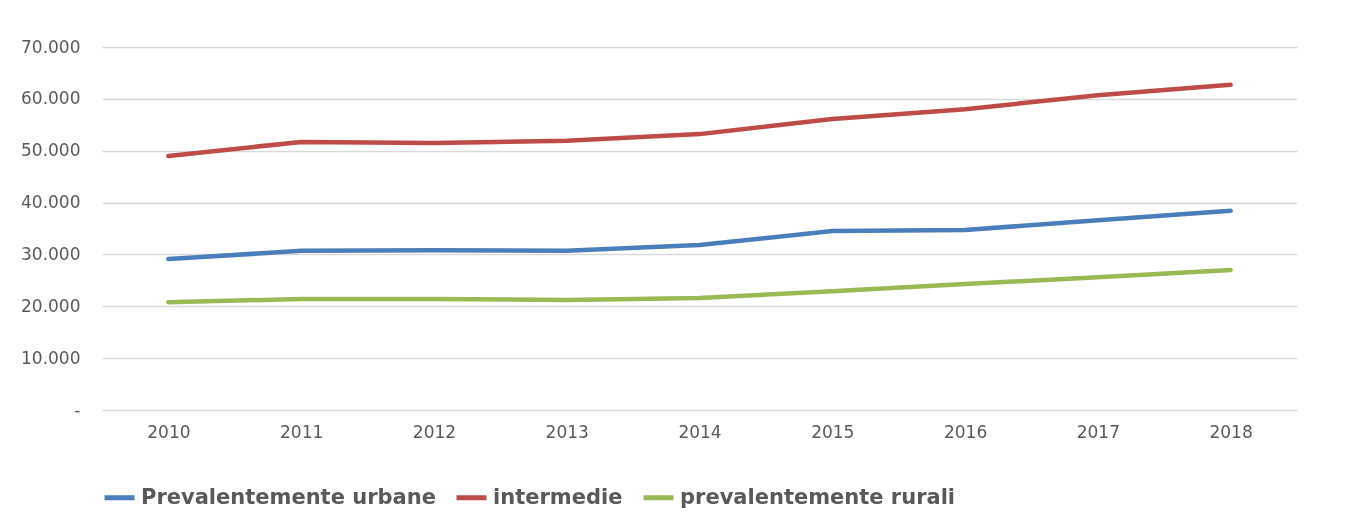 The width and height of the screenshot is (1361, 524). I want to click on x-tick-label: 2010, so click(169, 431).